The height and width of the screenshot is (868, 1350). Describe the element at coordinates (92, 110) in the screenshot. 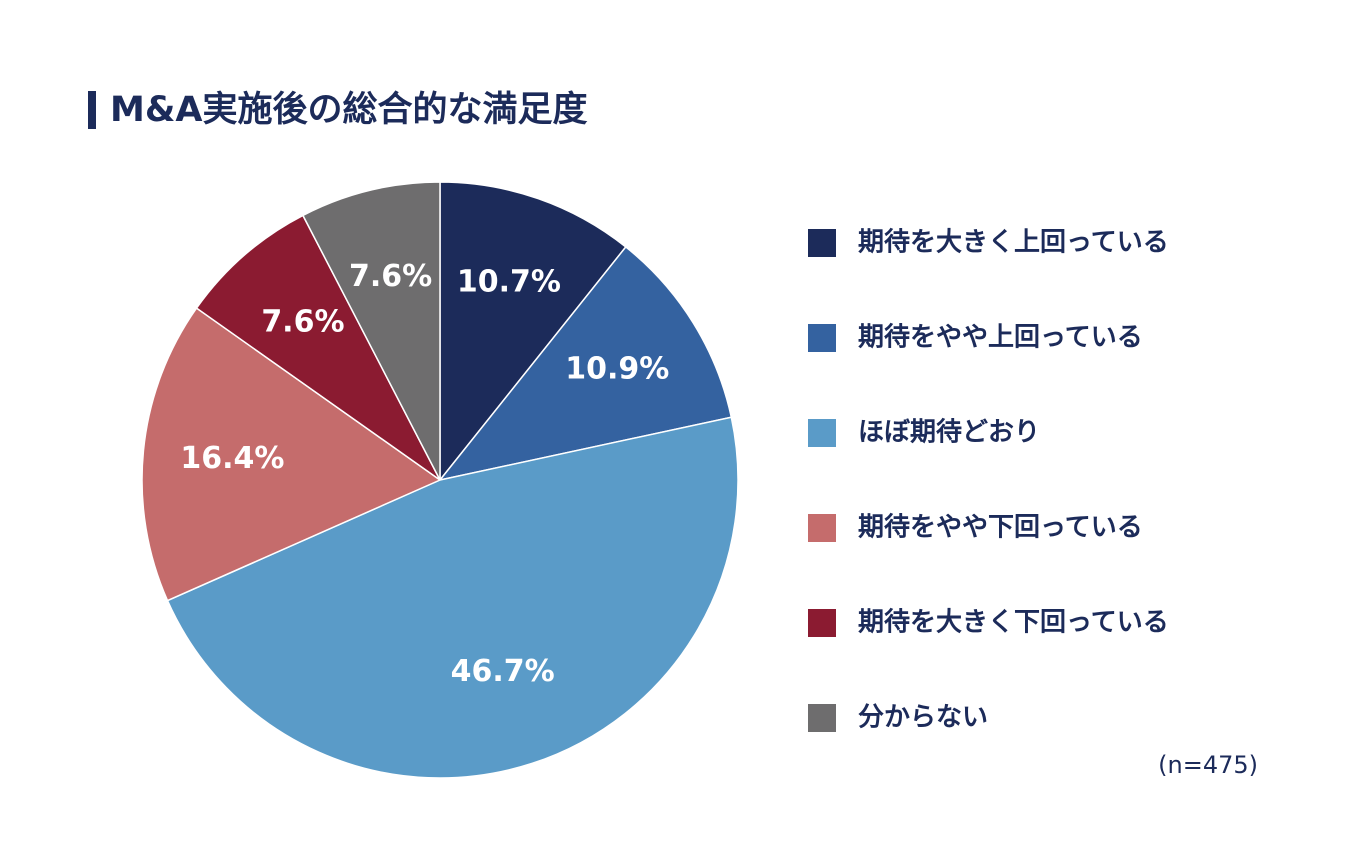

I see `title-bar` at that location.